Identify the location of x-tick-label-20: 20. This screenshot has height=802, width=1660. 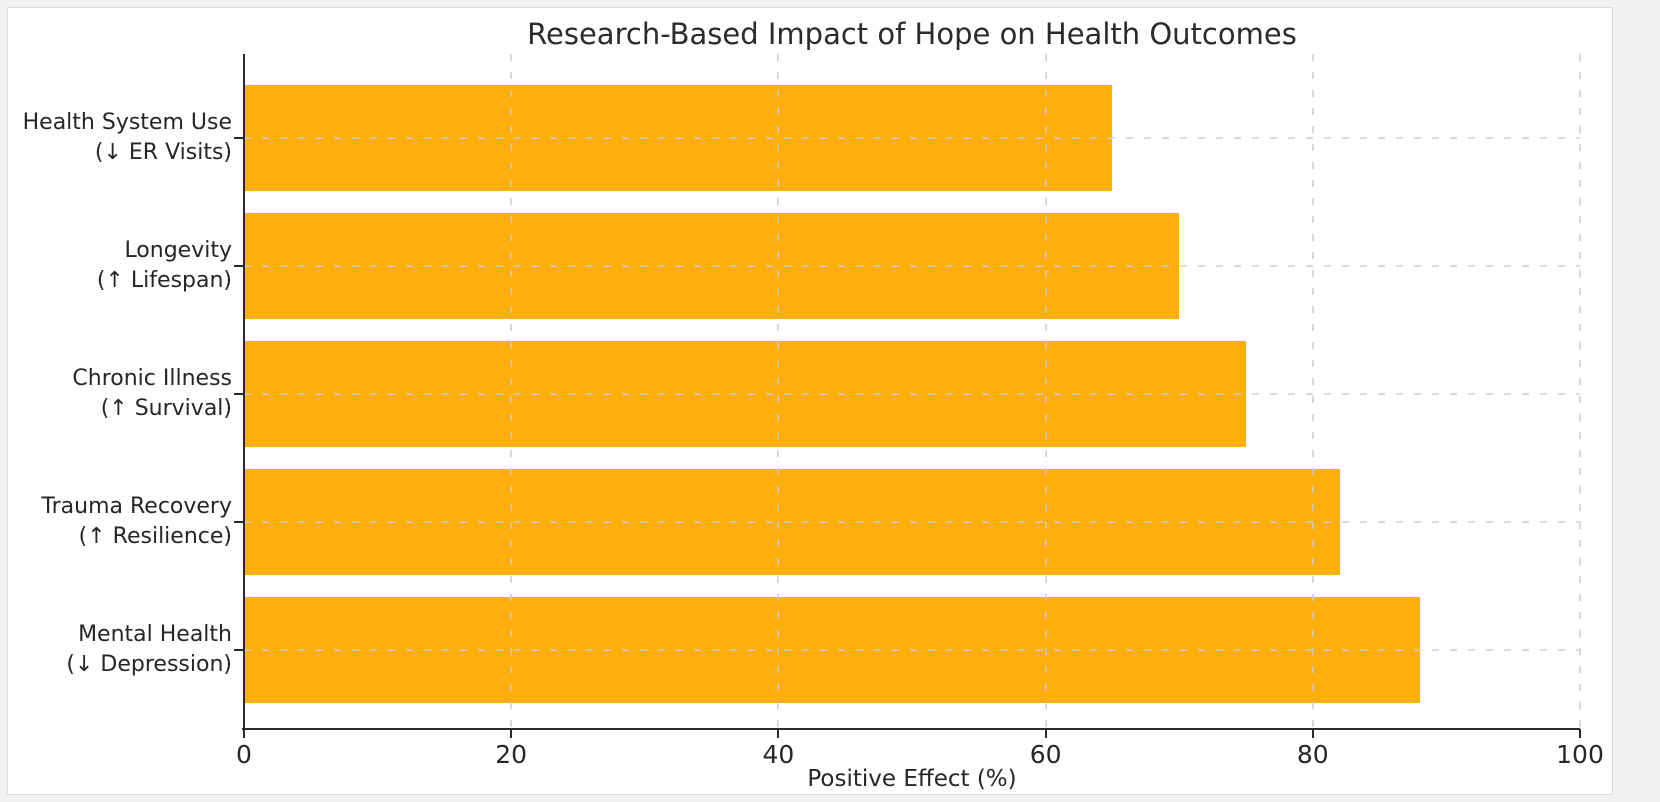
(511, 754).